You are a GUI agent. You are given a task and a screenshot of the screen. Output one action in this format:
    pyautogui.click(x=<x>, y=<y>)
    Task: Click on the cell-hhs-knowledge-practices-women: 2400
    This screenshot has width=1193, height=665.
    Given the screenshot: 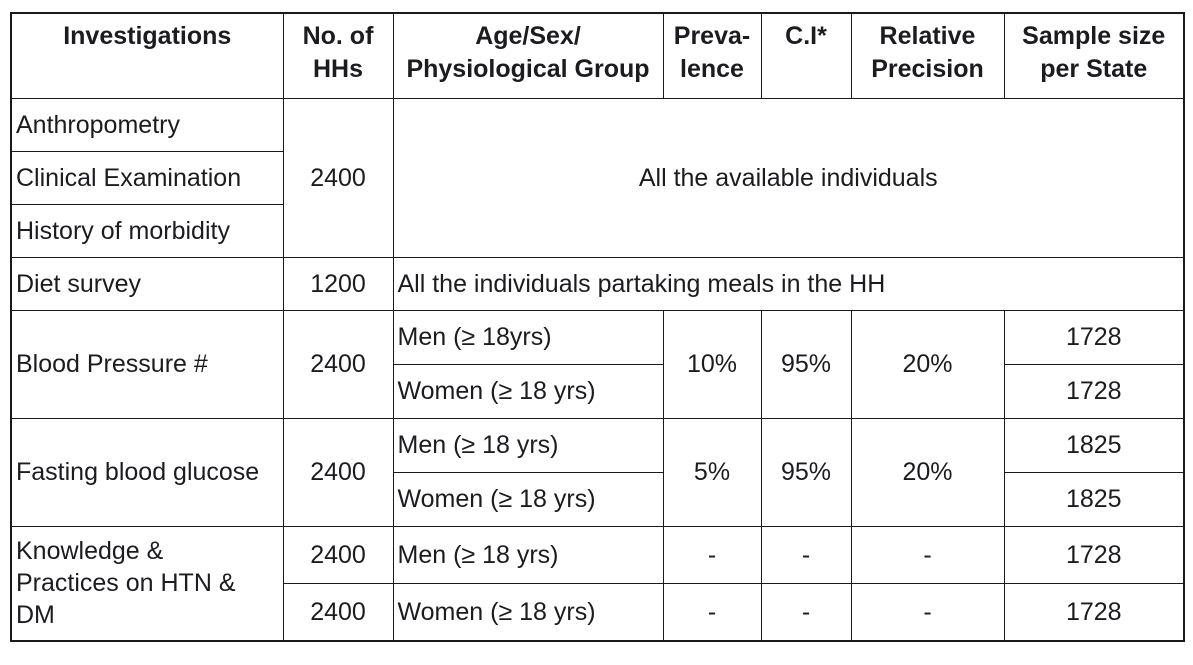 What is the action you would take?
    pyautogui.click(x=338, y=612)
    